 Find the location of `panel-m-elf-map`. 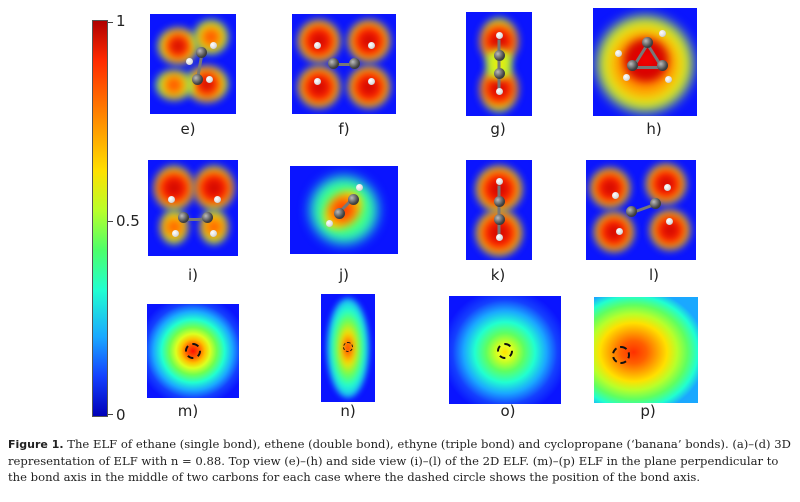

panel-m-elf-map is located at coordinates (193, 351).